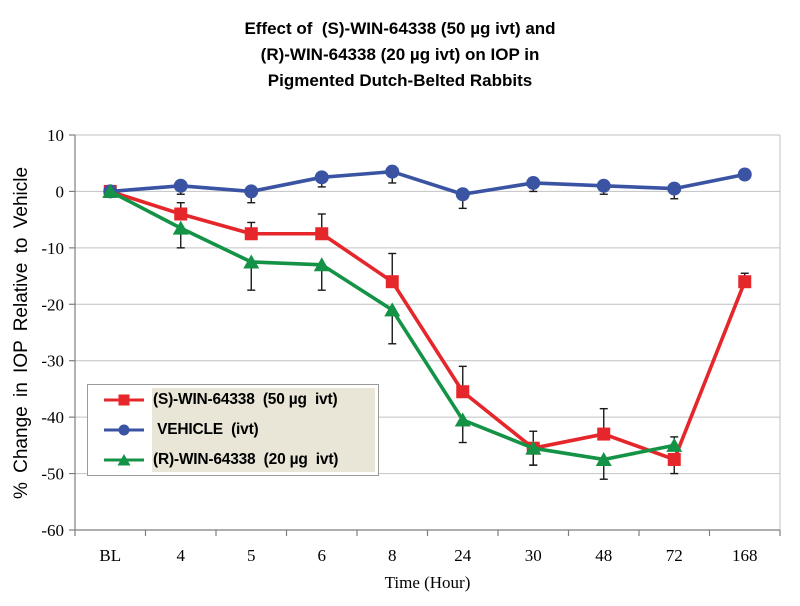 The width and height of the screenshot is (800, 606). I want to click on legend-label-r-win: (R)-WIN-64338 (20 µg ivt), so click(246, 459).